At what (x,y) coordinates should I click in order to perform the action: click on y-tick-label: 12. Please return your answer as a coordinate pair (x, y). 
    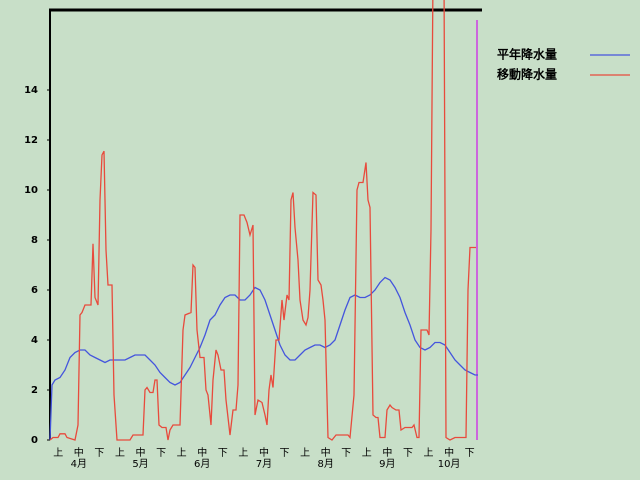
    Looking at the image, I should click on (31, 140).